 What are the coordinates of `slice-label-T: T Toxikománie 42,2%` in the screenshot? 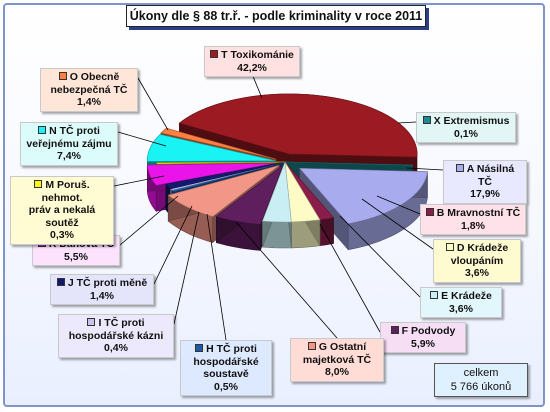 It's located at (252, 61).